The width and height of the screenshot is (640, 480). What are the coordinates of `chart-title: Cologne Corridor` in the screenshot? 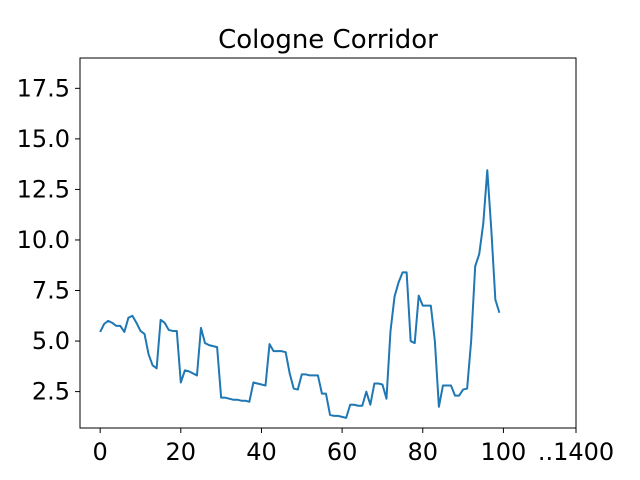 It's located at (328, 40).